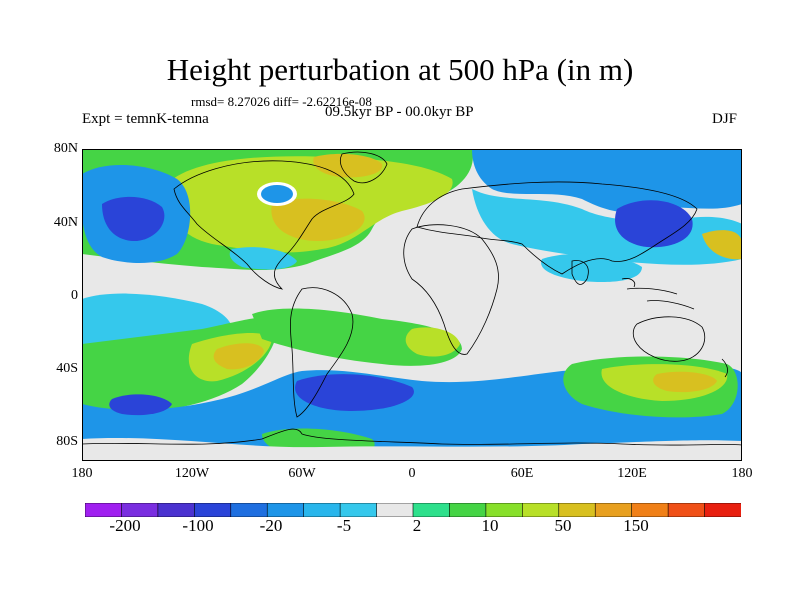 Image resolution: width=800 pixels, height=600 pixels. Describe the element at coordinates (607, 227) in the screenshot. I see `eurasia-cyan-edge` at that location.